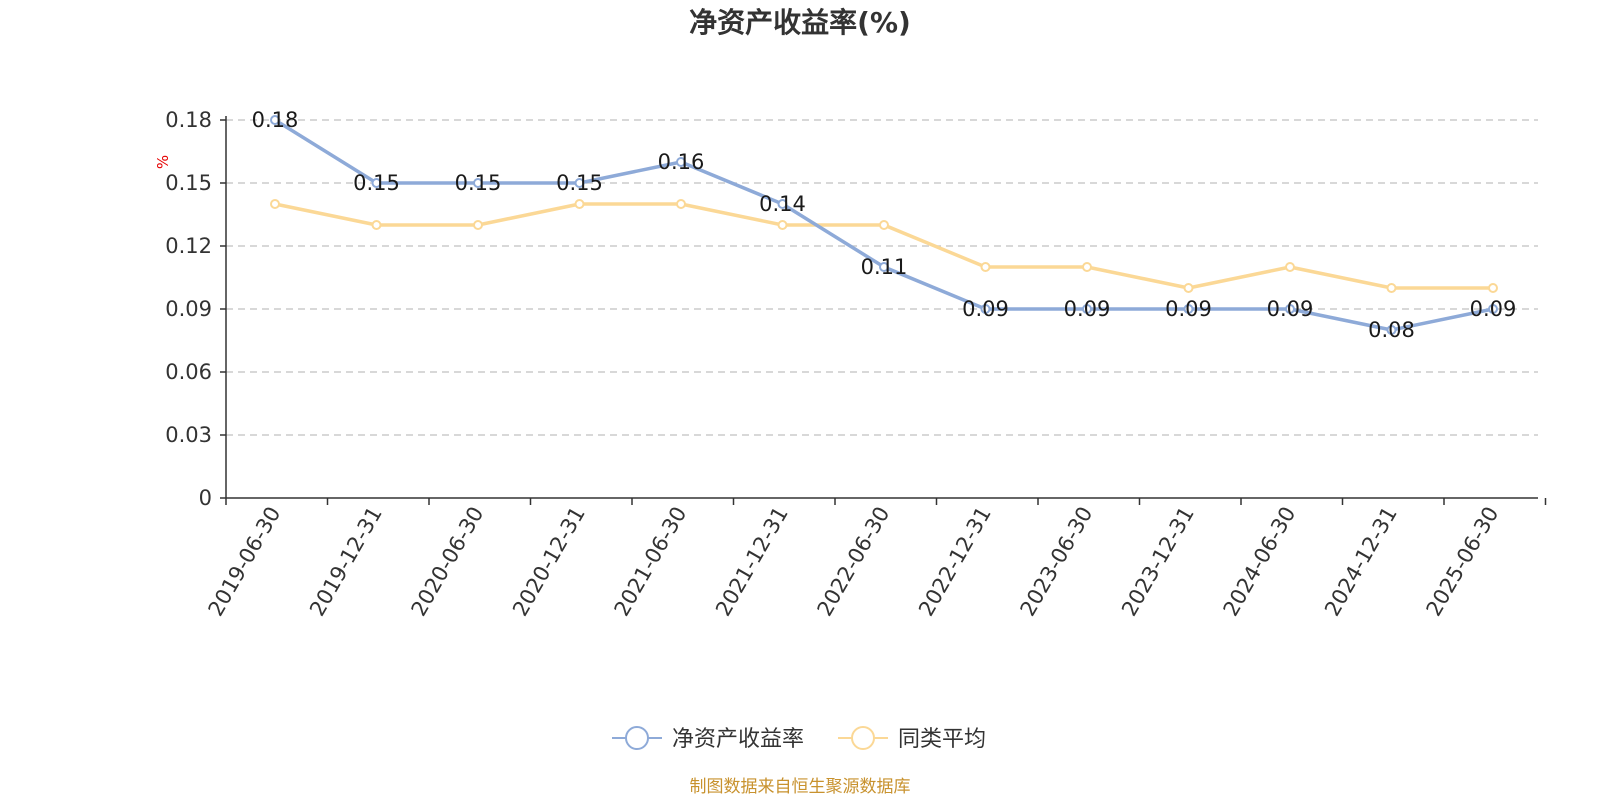  Describe the element at coordinates (346, 562) in the screenshot. I see `x-tick-label: 2019-12-31` at that location.